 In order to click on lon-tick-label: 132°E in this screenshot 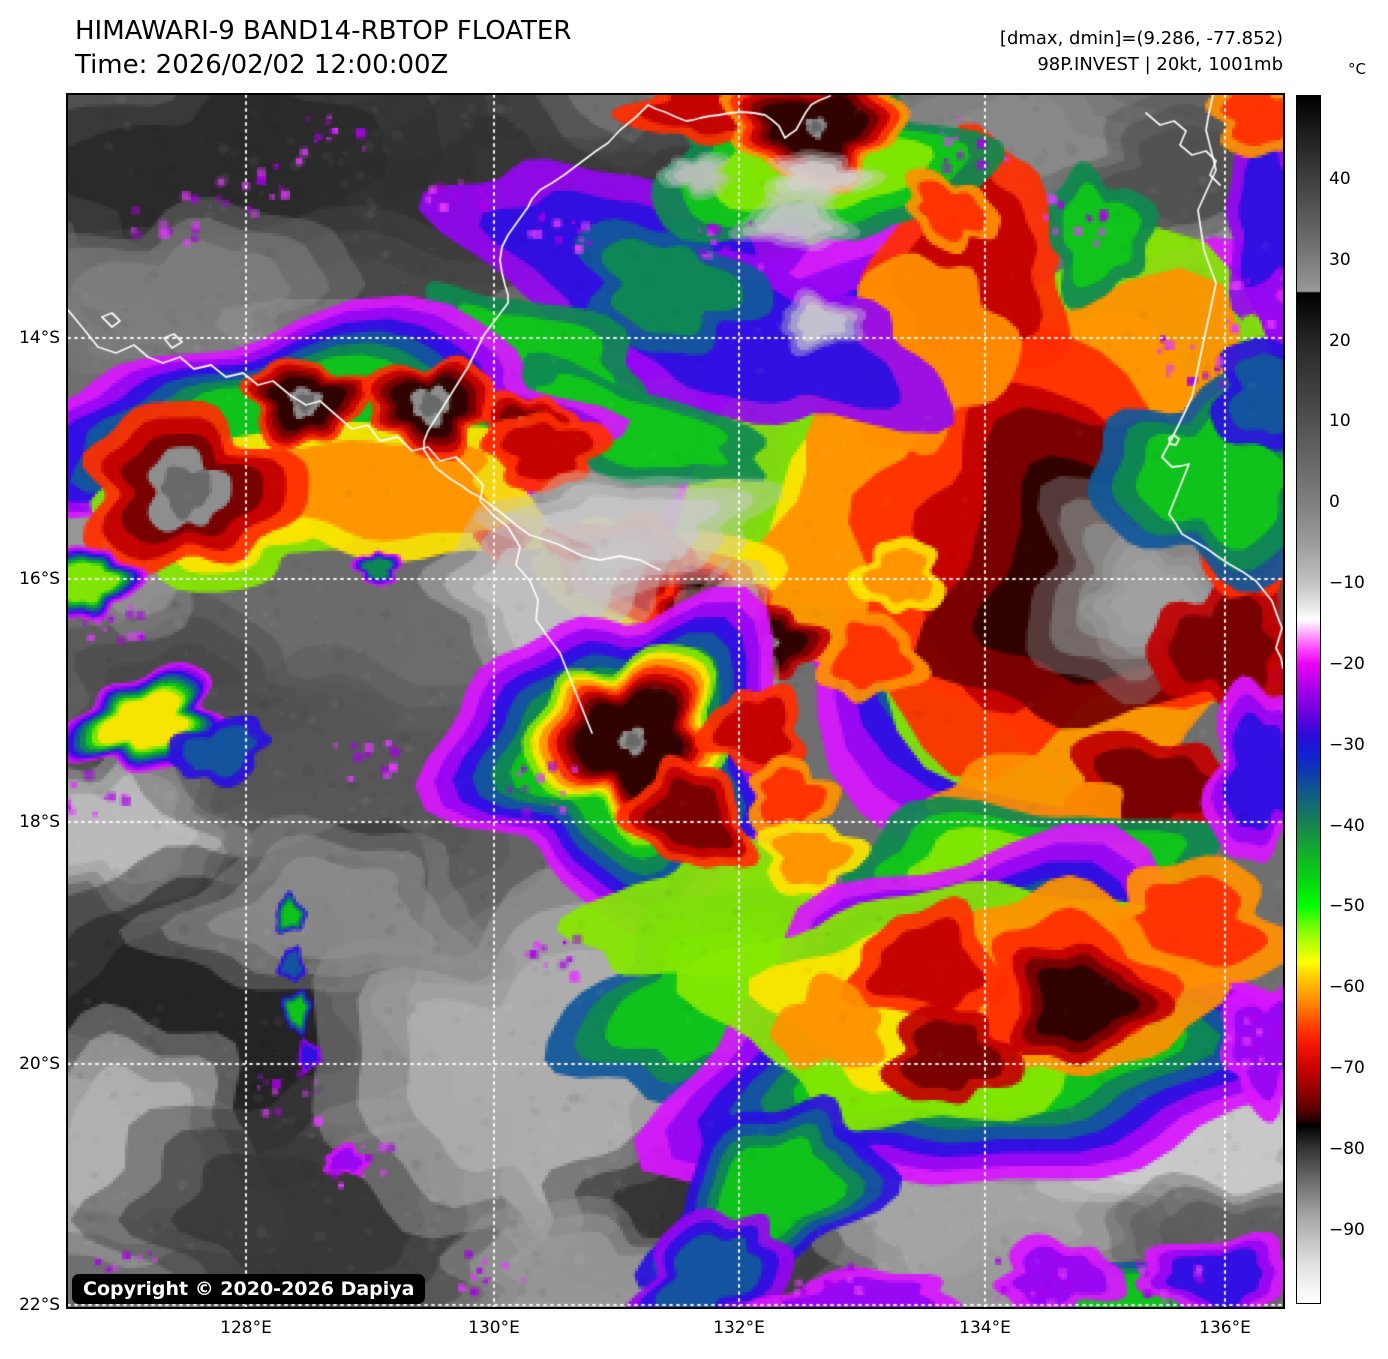, I will do `click(739, 1328)`.